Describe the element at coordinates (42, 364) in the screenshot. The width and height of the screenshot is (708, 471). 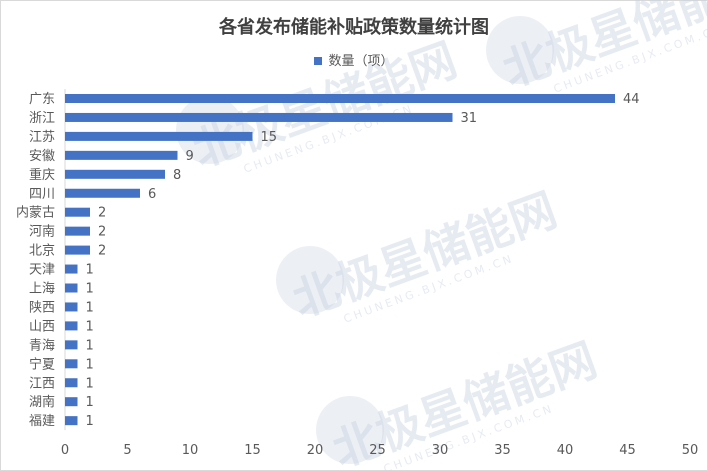
I see `category-label: 宁夏` at that location.